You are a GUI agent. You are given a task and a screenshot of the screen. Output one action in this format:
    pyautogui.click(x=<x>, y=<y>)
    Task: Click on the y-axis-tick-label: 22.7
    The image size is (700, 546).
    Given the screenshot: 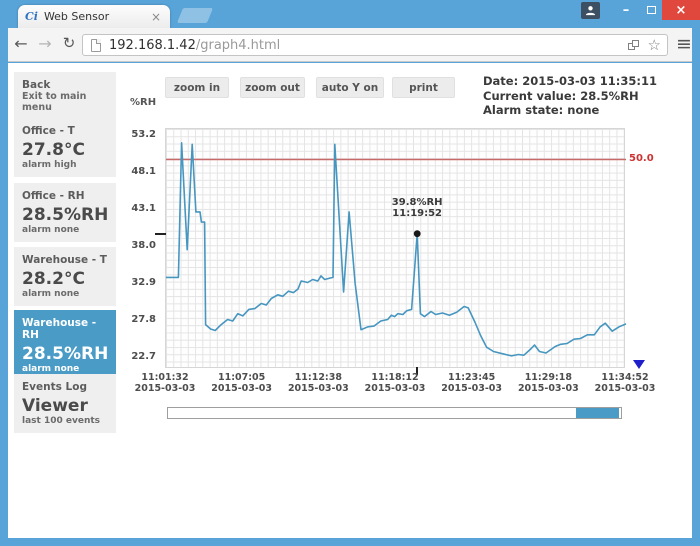 What is the action you would take?
    pyautogui.click(x=143, y=357)
    